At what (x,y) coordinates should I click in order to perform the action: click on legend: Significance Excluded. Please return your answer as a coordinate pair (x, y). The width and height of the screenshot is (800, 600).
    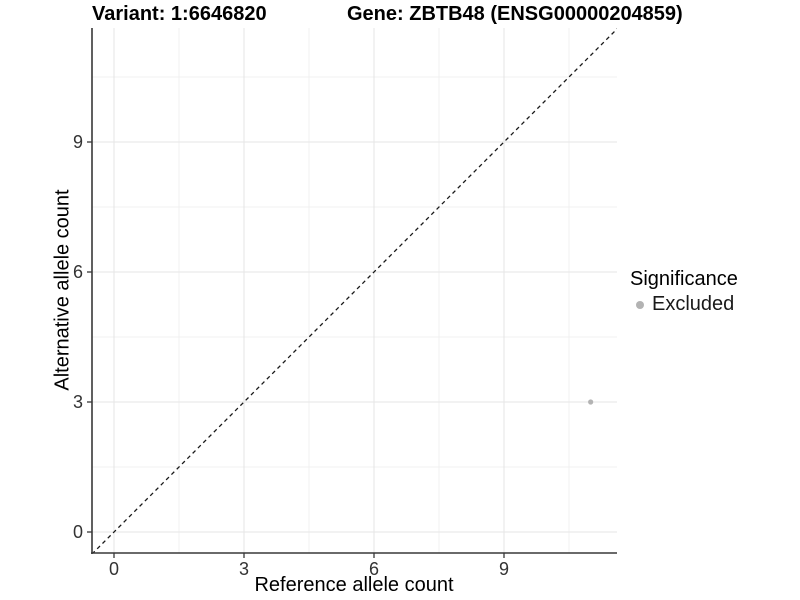
    Looking at the image, I should click on (684, 292).